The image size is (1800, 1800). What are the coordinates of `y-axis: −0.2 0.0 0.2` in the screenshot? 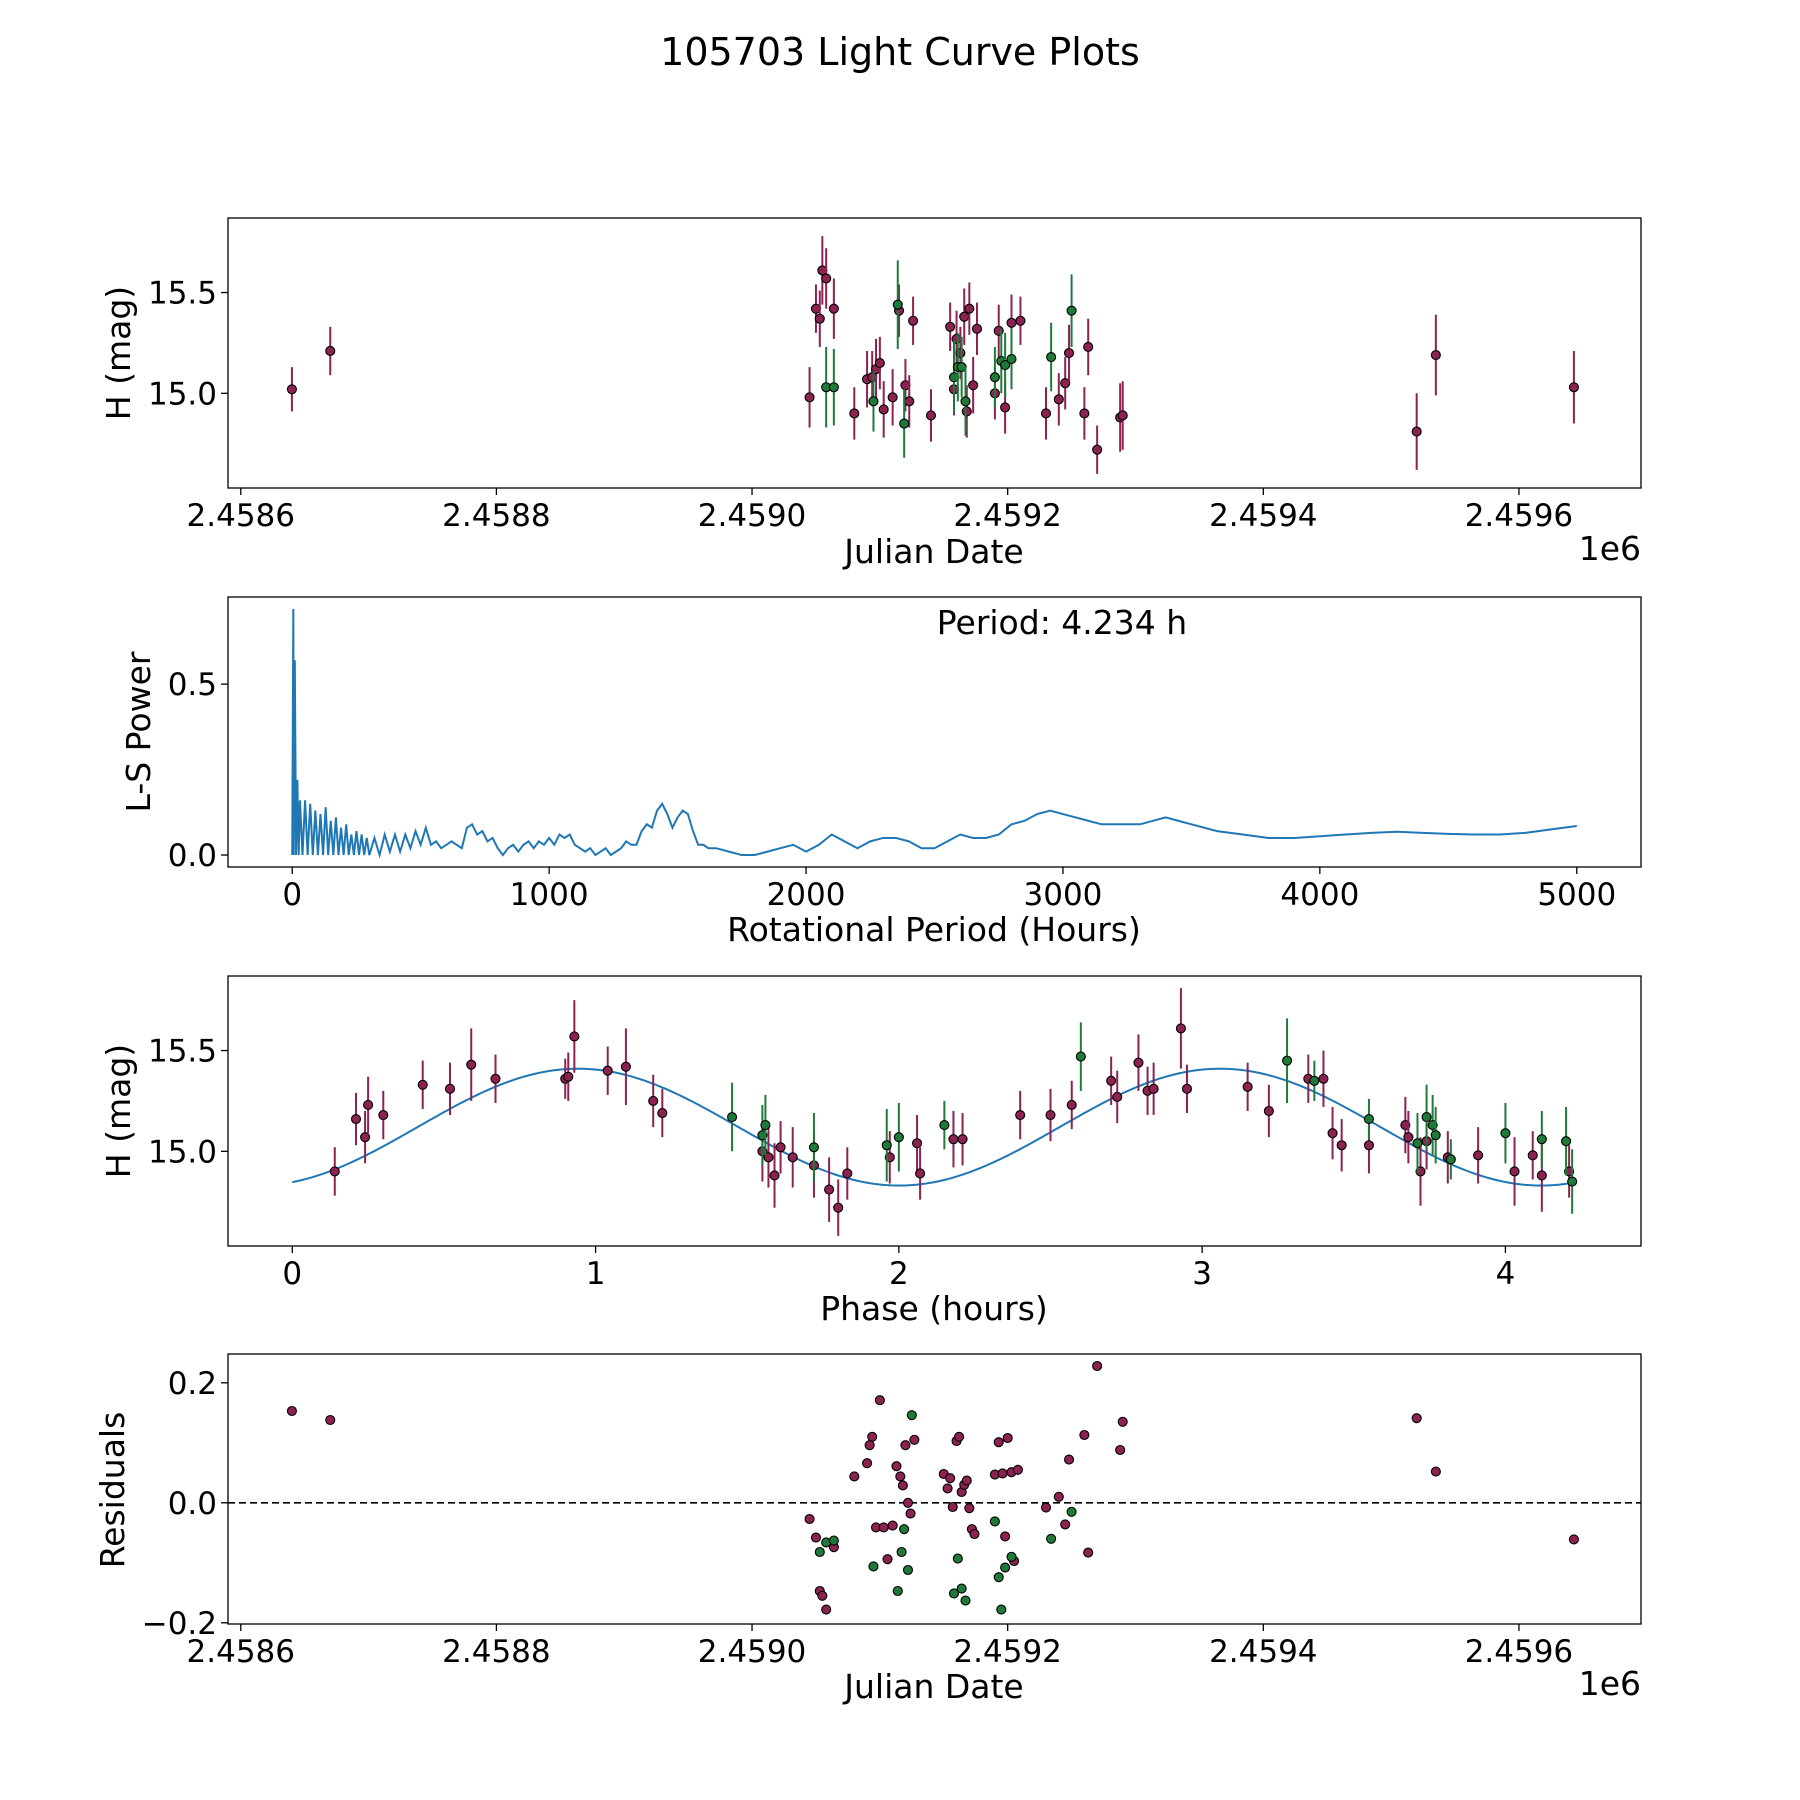 It's located at (185, 1504).